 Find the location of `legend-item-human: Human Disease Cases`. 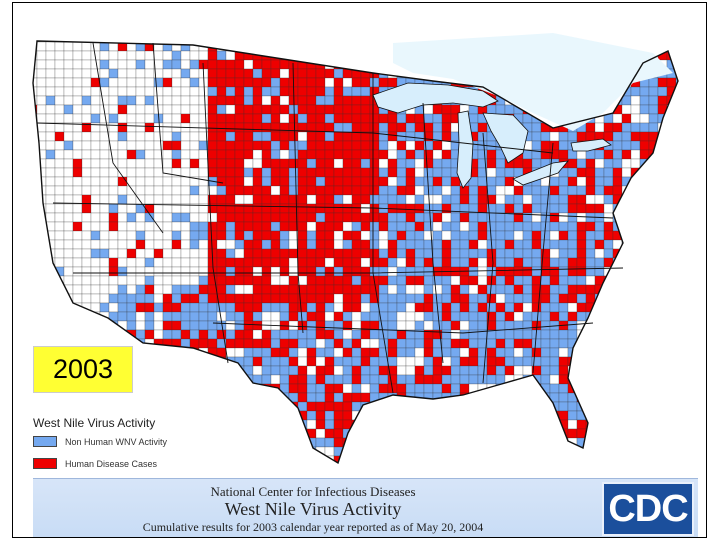

legend-item-human: Human Disease Cases is located at coordinates (95, 463).